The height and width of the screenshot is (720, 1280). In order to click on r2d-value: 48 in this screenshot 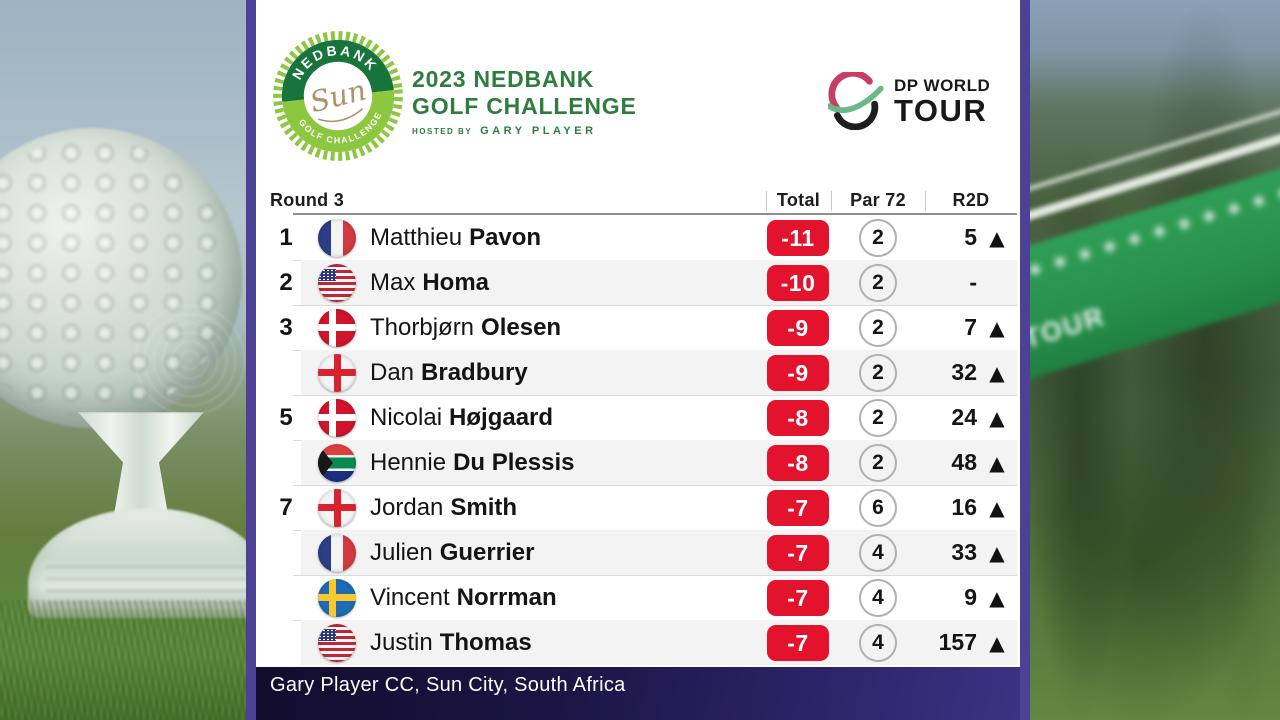, I will do `click(964, 462)`.